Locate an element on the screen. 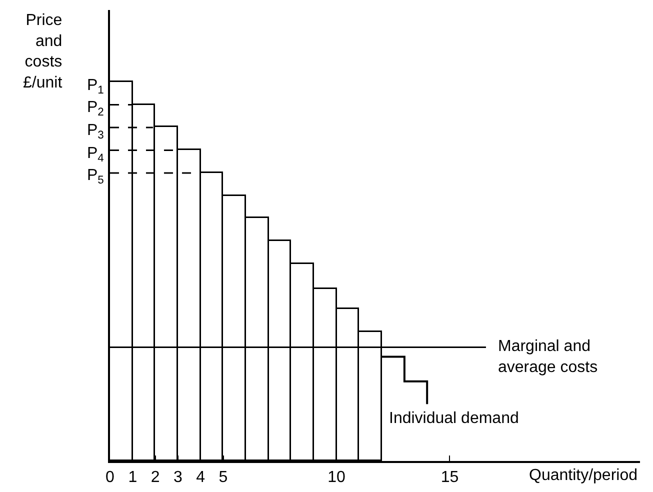  series-label: Individual demand is located at coordinates (454, 418).